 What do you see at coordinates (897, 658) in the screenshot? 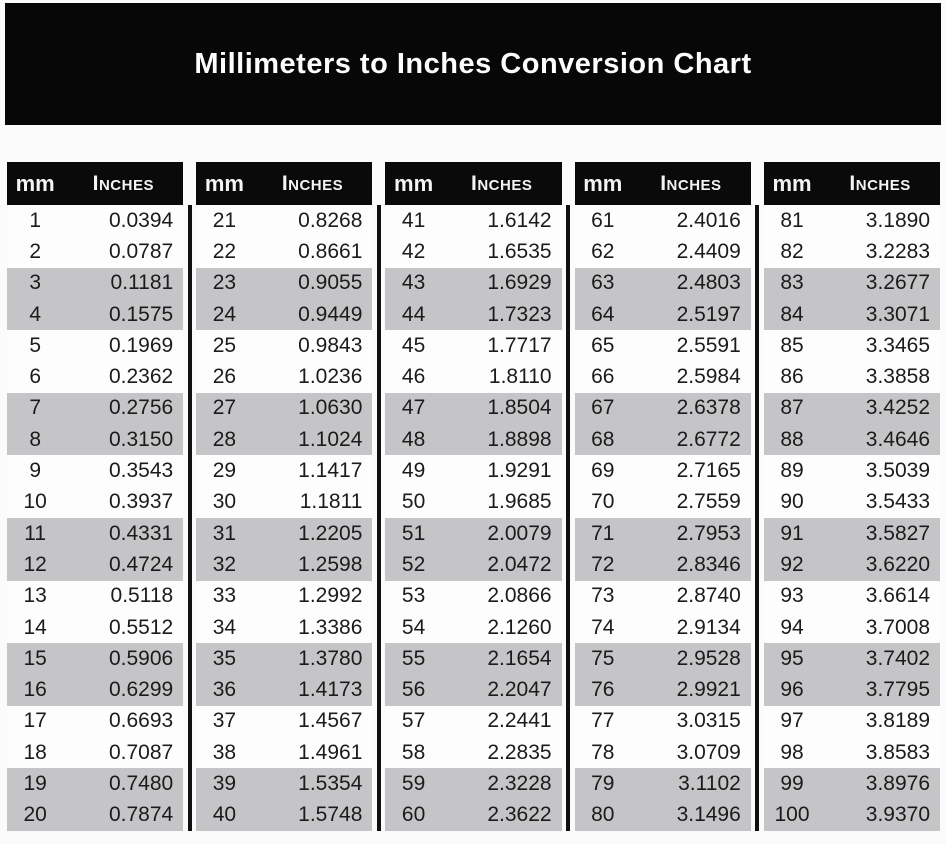
I see `inches-value: 3.7402` at bounding box center [897, 658].